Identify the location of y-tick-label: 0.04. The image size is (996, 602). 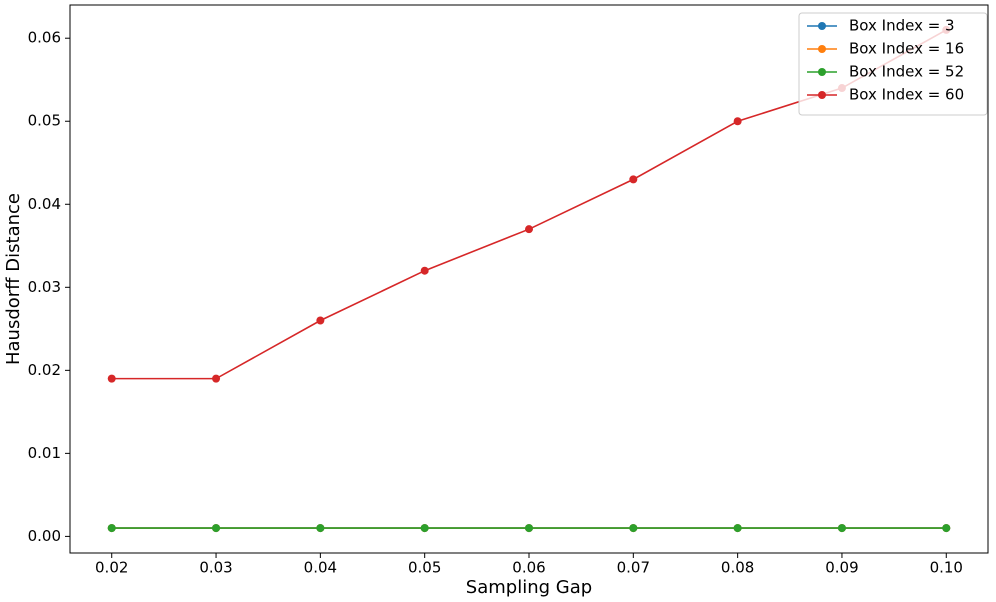
(44, 204).